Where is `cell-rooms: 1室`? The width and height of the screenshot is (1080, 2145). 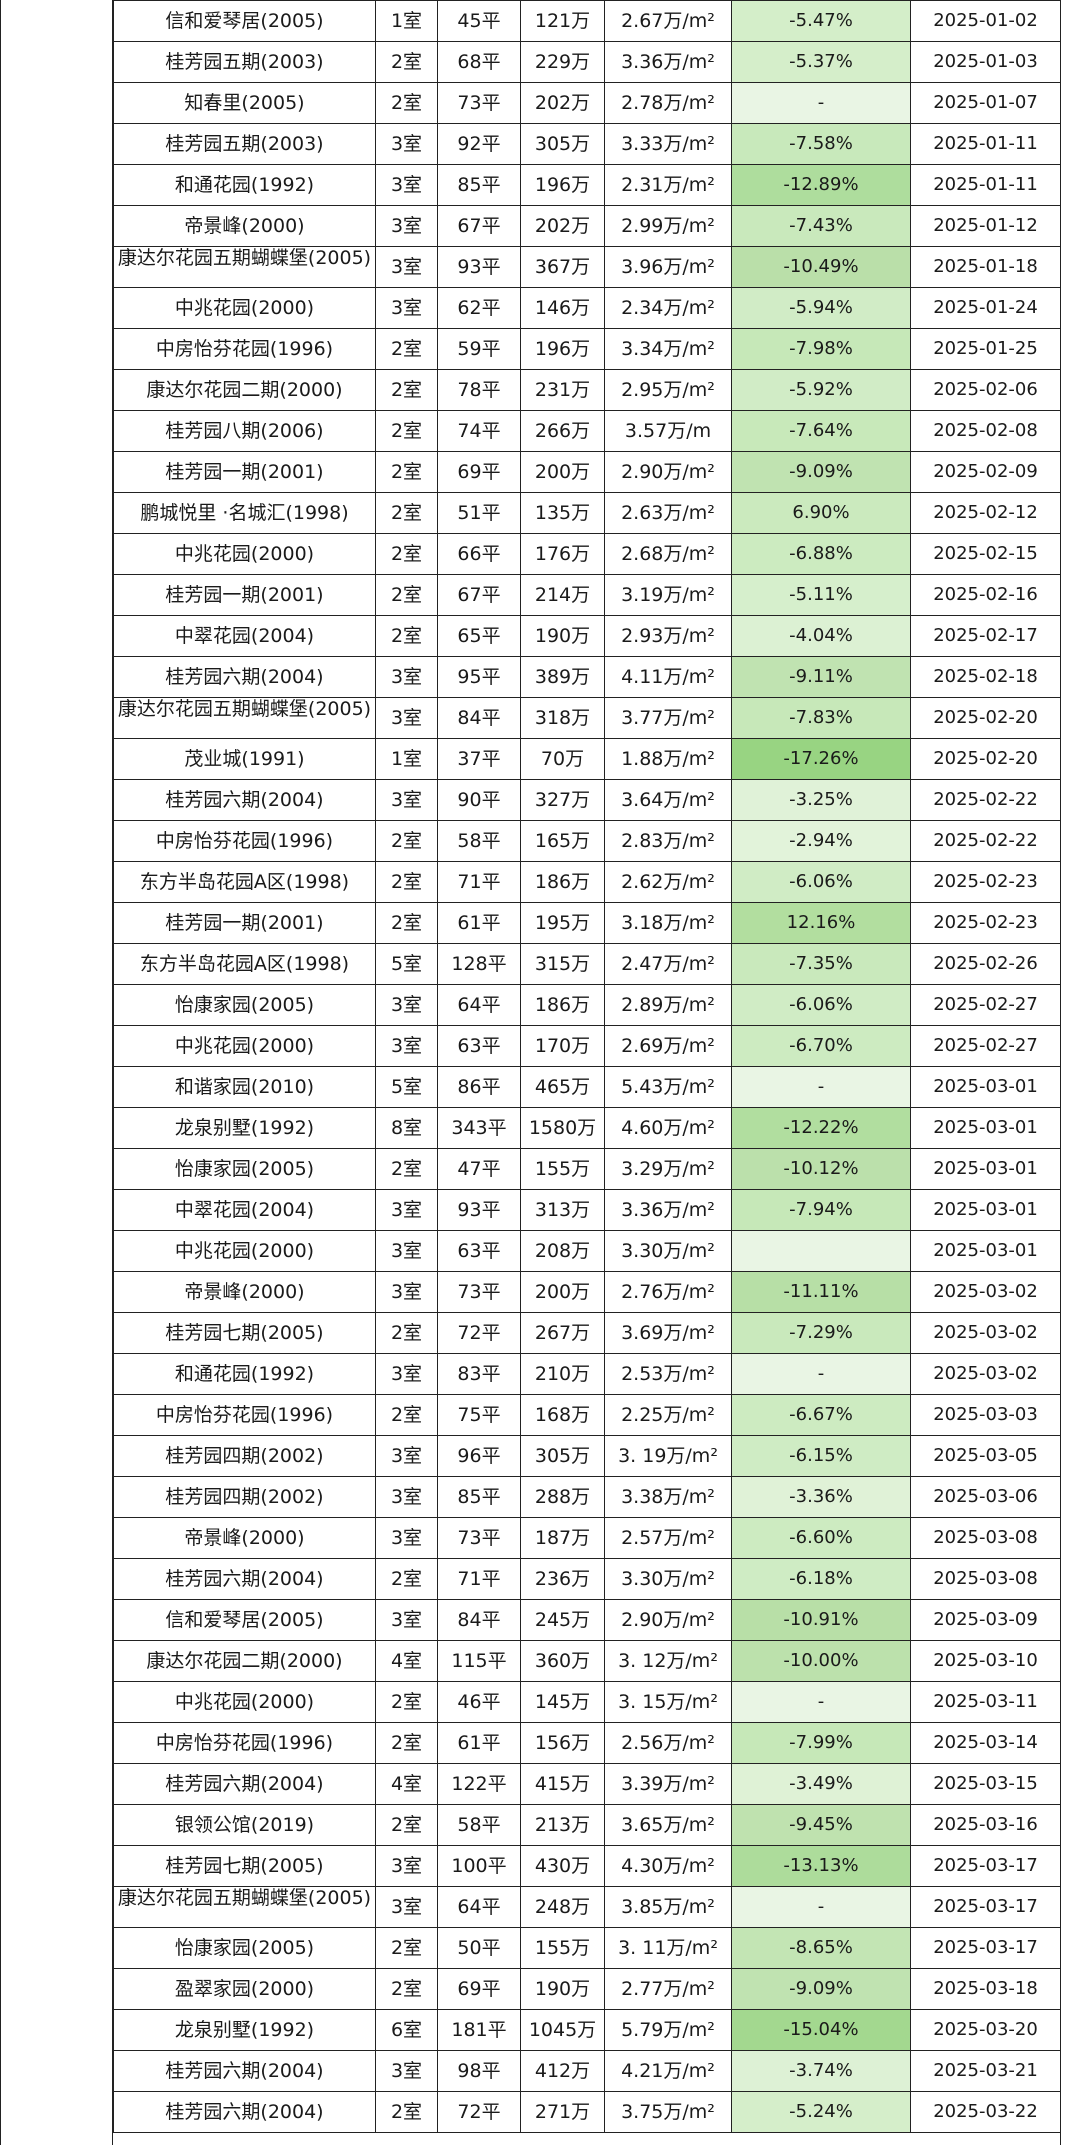 cell-rooms: 1室 is located at coordinates (406, 759).